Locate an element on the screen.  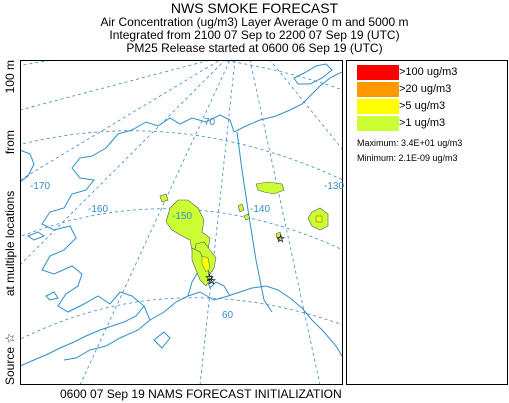
legend-label-100: >100 ug/m3 is located at coordinates (428, 72).